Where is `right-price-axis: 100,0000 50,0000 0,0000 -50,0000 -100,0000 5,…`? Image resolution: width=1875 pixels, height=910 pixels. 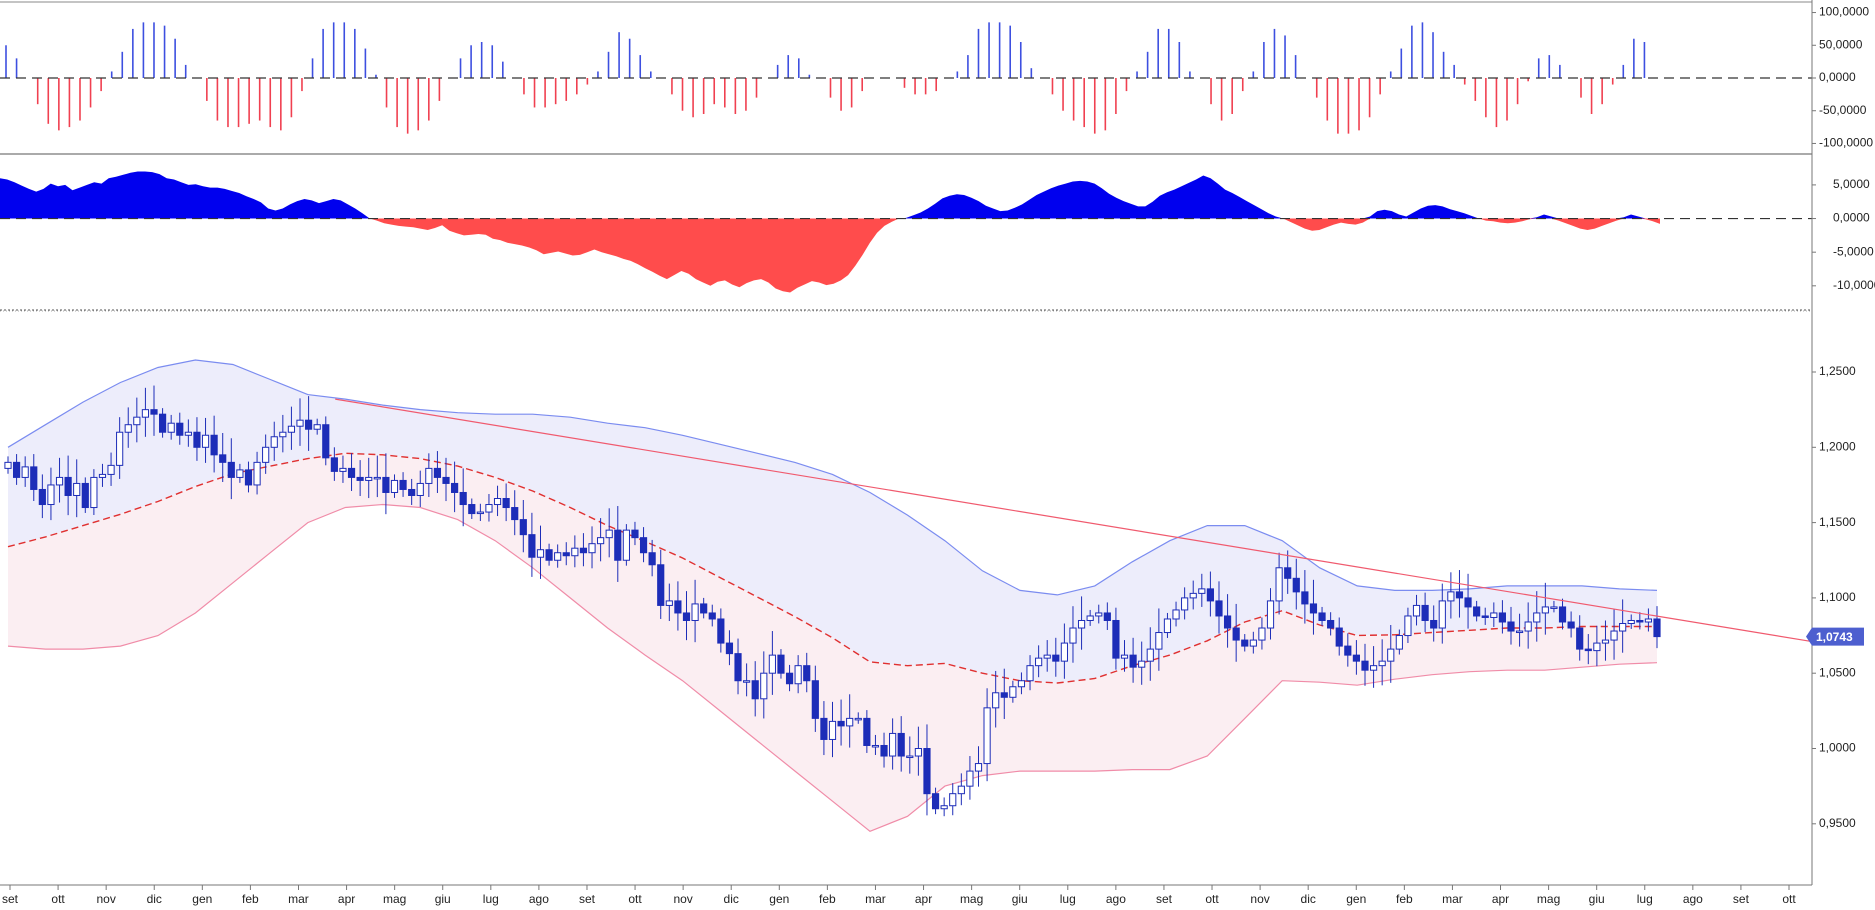 right-price-axis: 100,0000 50,0000 0,0000 -50,0000 -100,0000 5,… is located at coordinates (1840, 442).